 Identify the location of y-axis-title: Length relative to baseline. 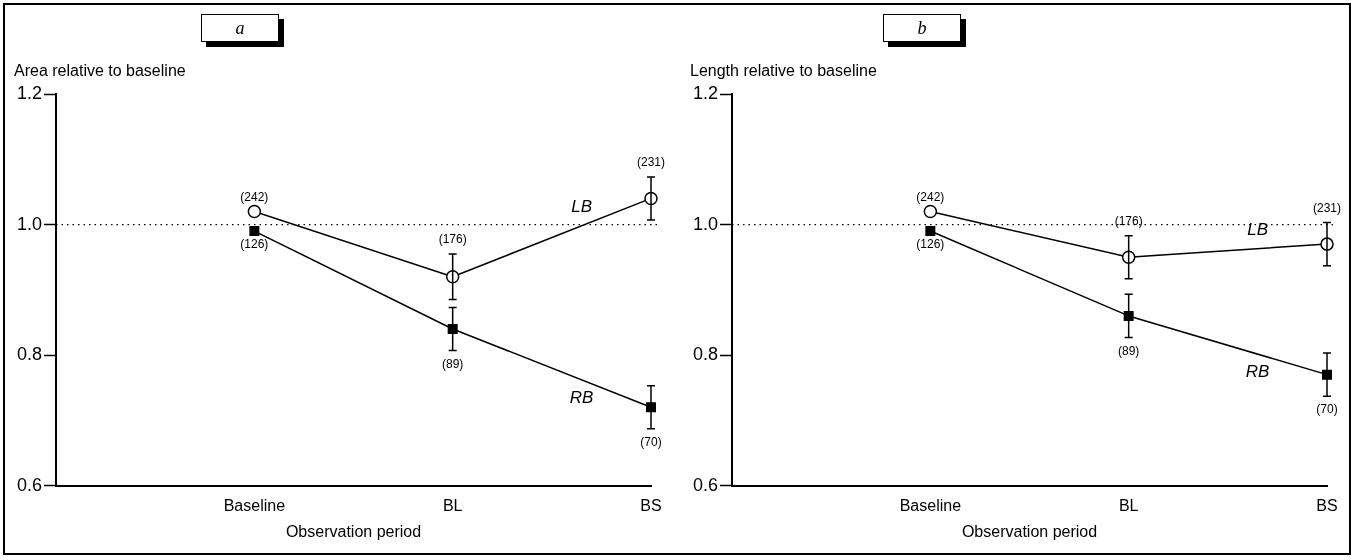
(783, 71).